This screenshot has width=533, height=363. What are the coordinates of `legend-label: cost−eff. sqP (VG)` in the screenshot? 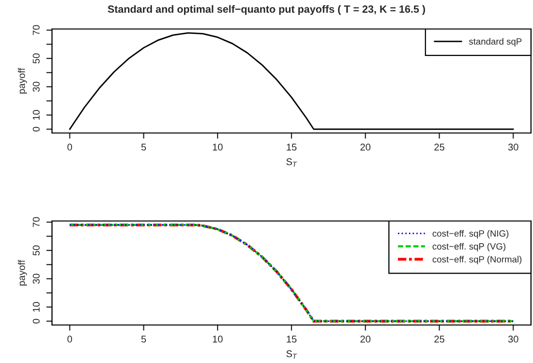 It's located at (469, 247).